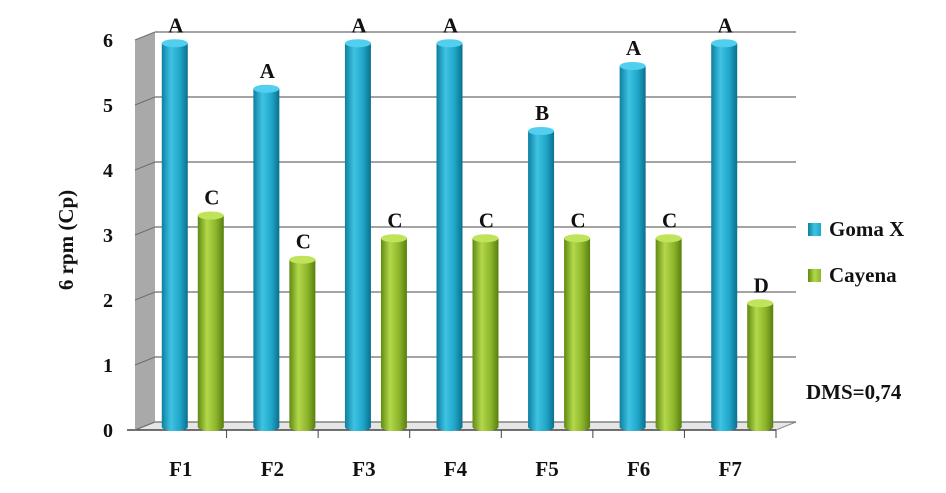 This screenshot has width=946, height=493. What do you see at coordinates (730, 469) in the screenshot?
I see `x-tick-label: F7` at bounding box center [730, 469].